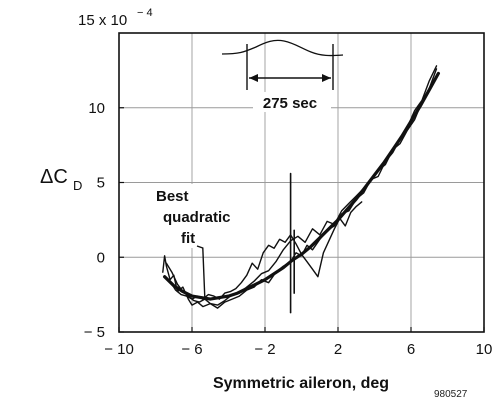 The image size is (499, 400). What do you see at coordinates (201, 271) in the screenshot?
I see `annotation-fit-leader` at bounding box center [201, 271].